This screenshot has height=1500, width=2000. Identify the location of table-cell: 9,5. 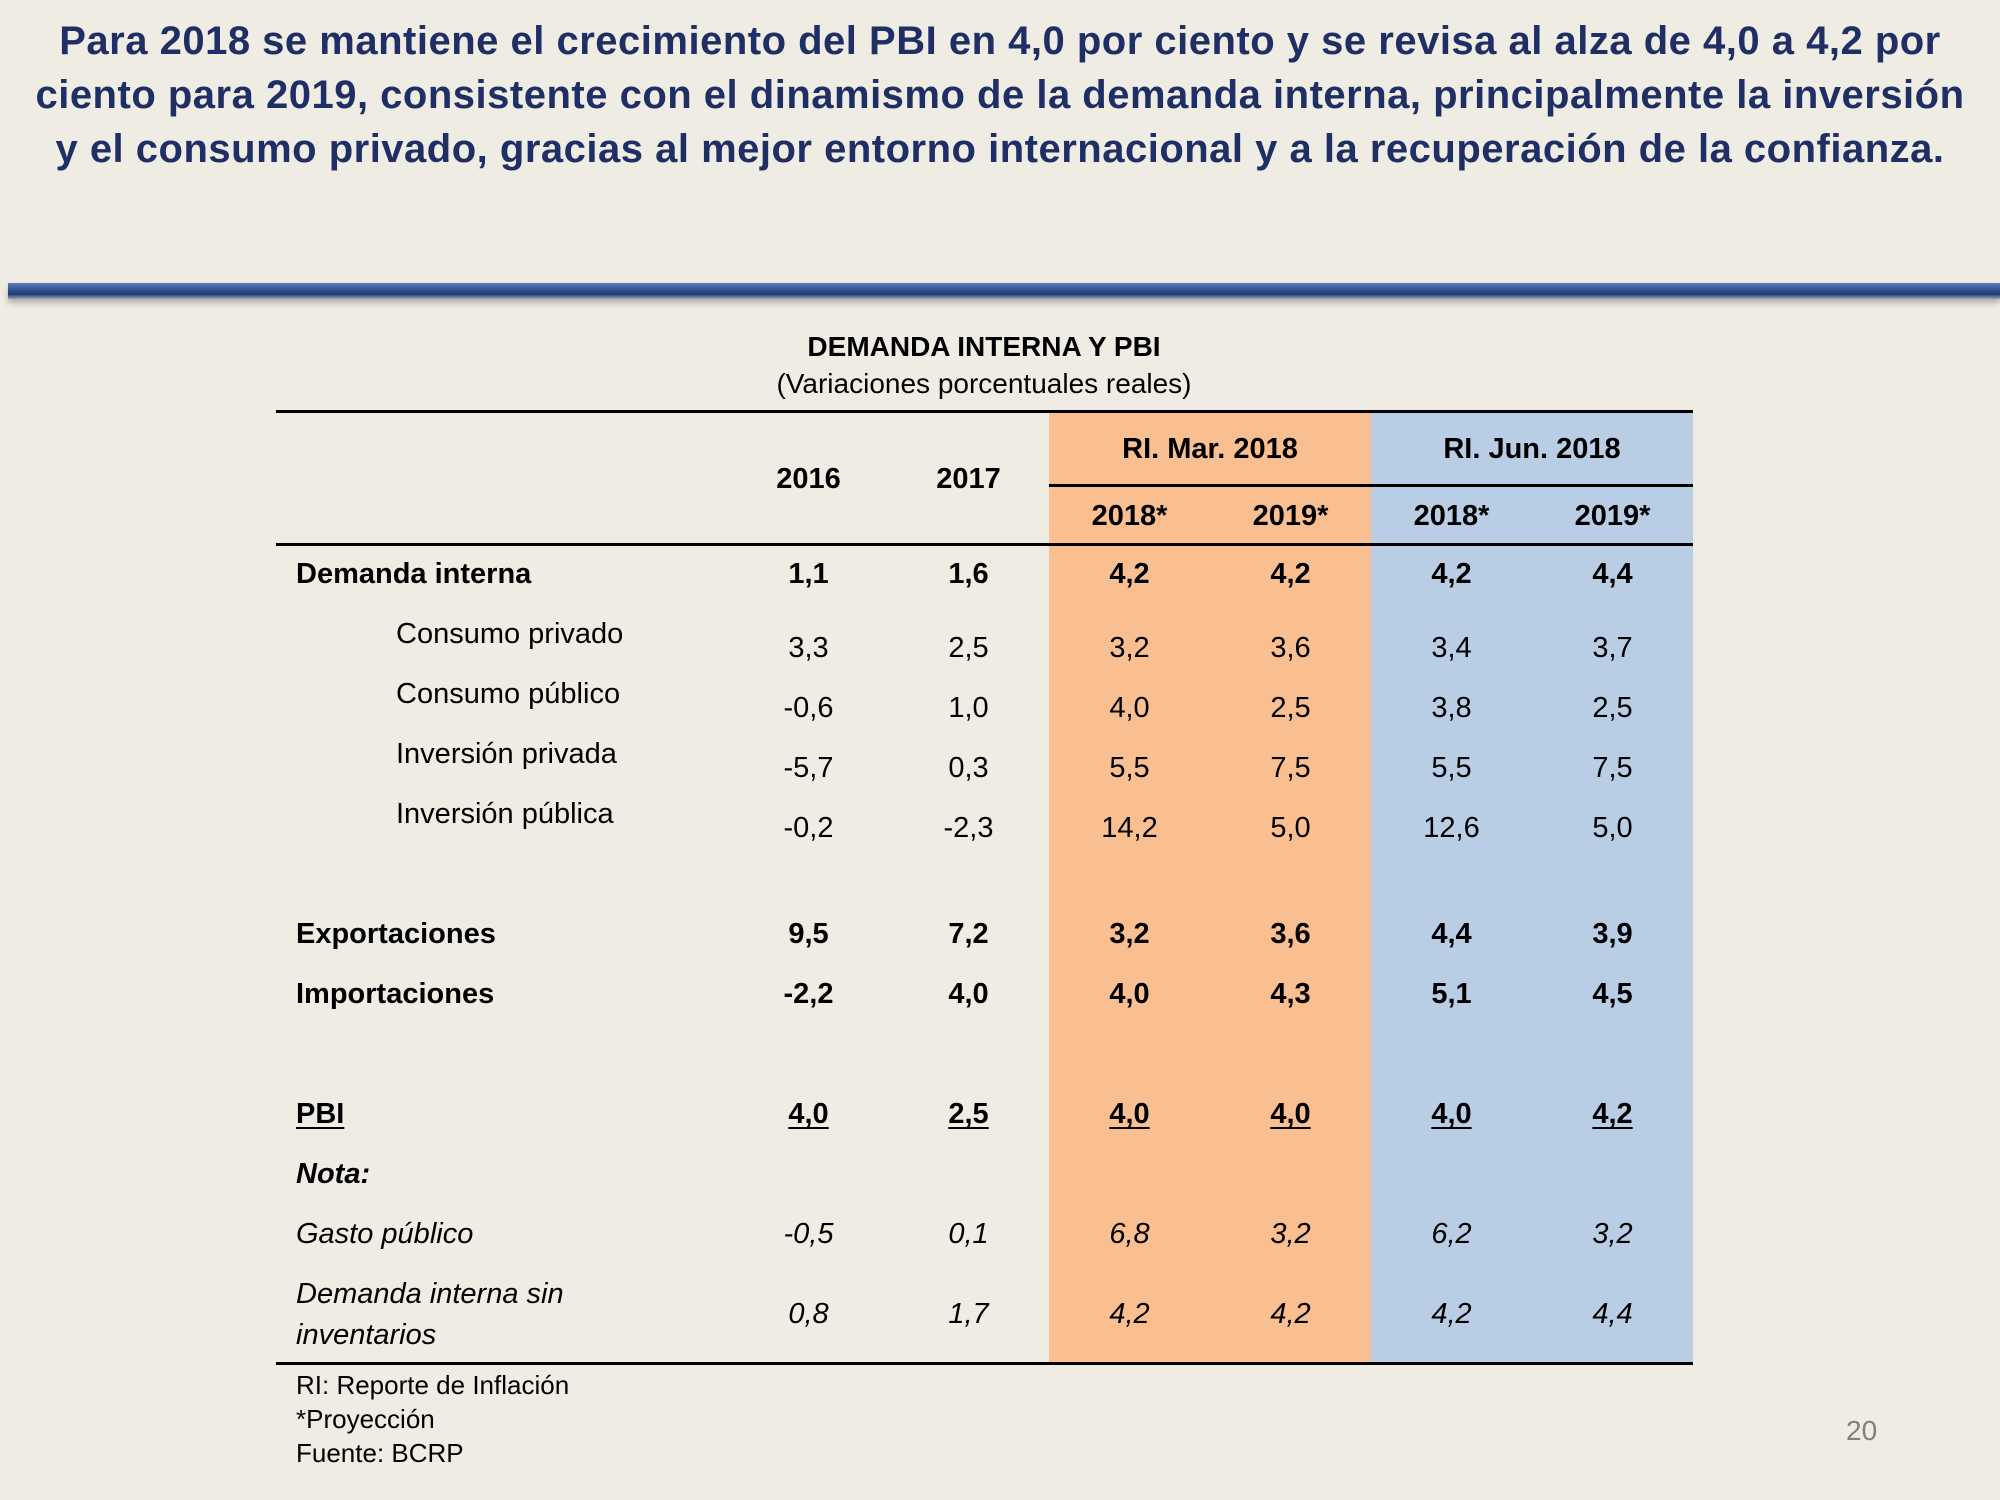
(808, 934).